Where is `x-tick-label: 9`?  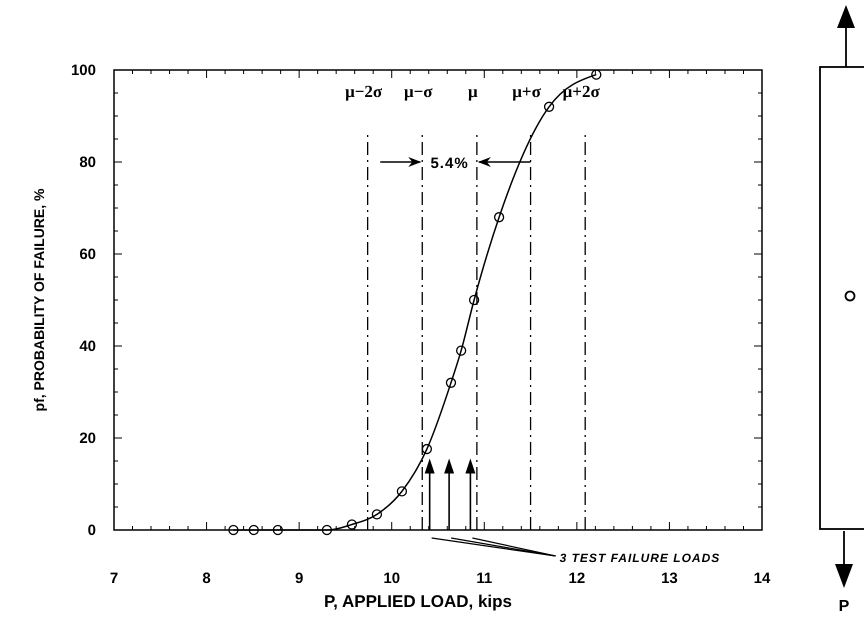
x-tick-label: 9 is located at coordinates (299, 578).